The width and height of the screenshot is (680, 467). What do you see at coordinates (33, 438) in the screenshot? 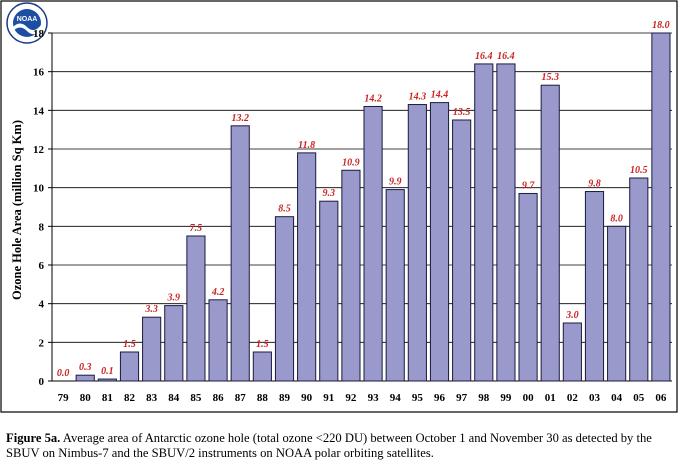
I see `caption-label: Figure 5a.` at bounding box center [33, 438].